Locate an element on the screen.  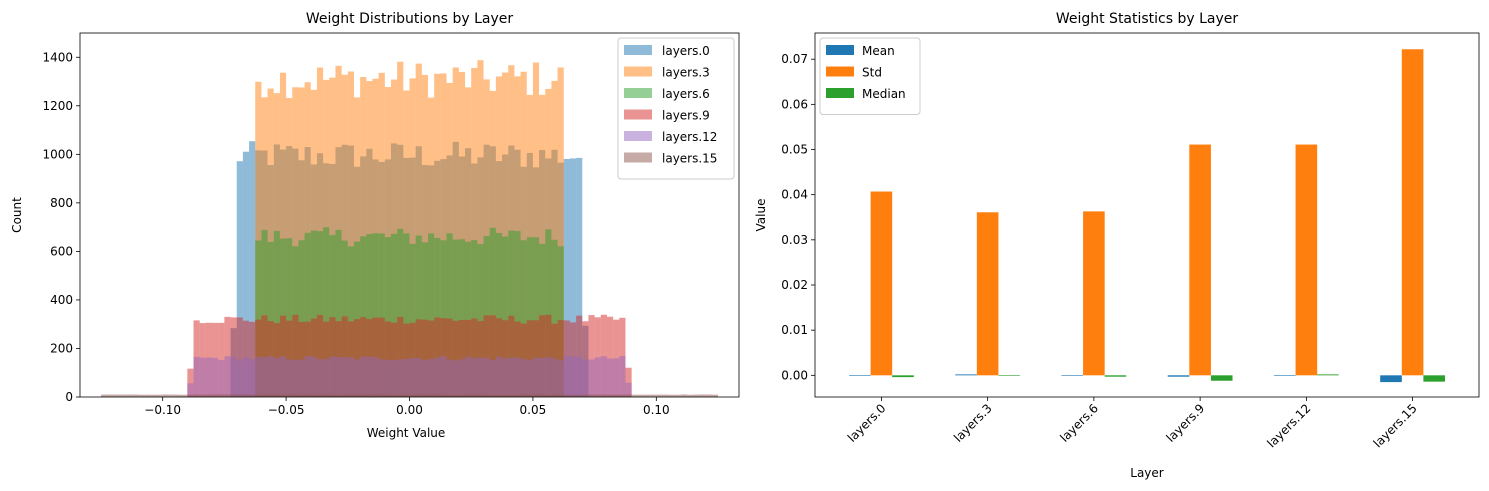
x-tick-label: 0.05 is located at coordinates (533, 410).